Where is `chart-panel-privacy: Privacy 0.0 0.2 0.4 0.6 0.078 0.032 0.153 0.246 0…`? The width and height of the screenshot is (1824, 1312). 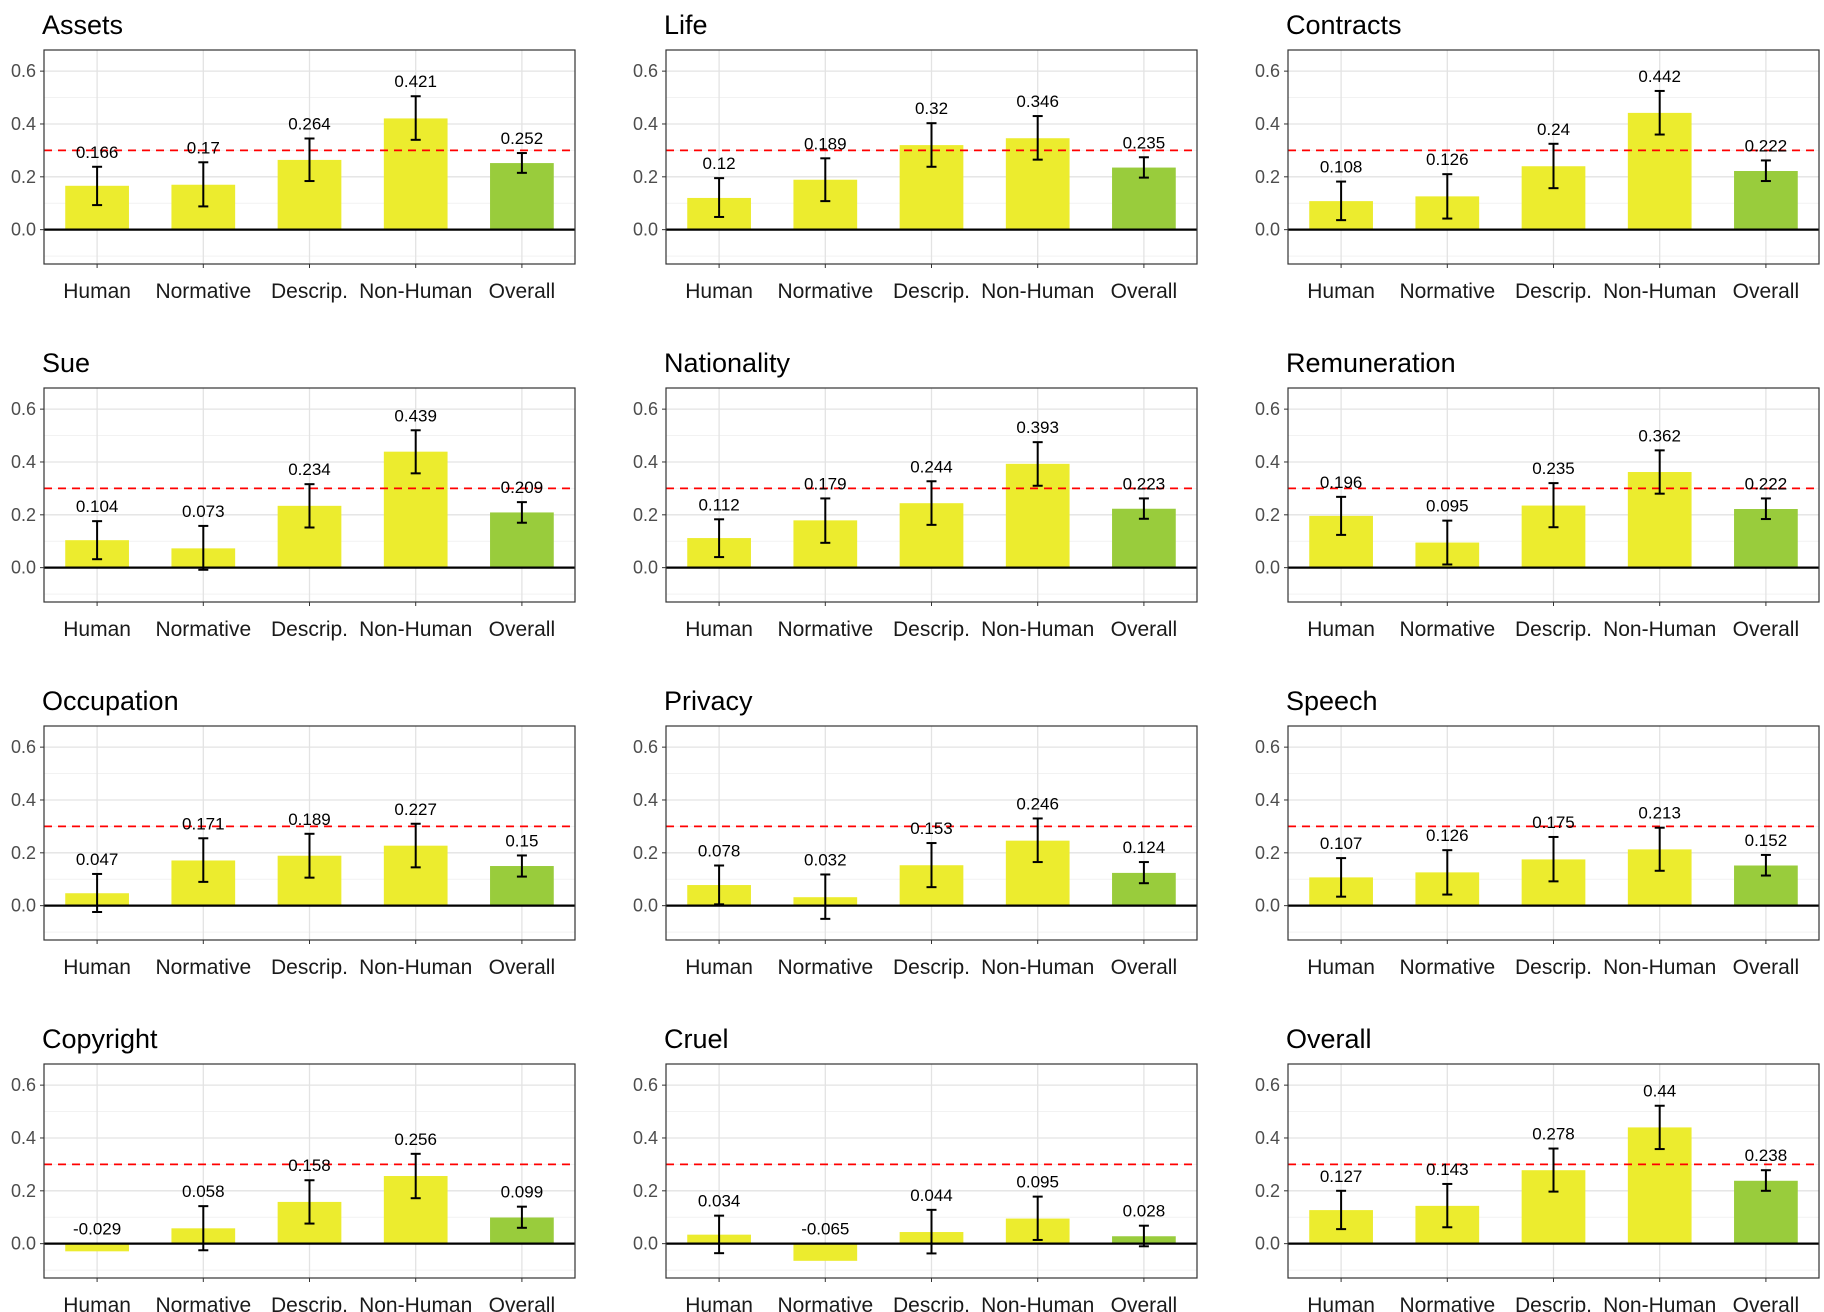 chart-panel-privacy: Privacy 0.0 0.2 0.4 0.6 0.078 0.032 0.153 0.246 0… is located at coordinates (915, 832).